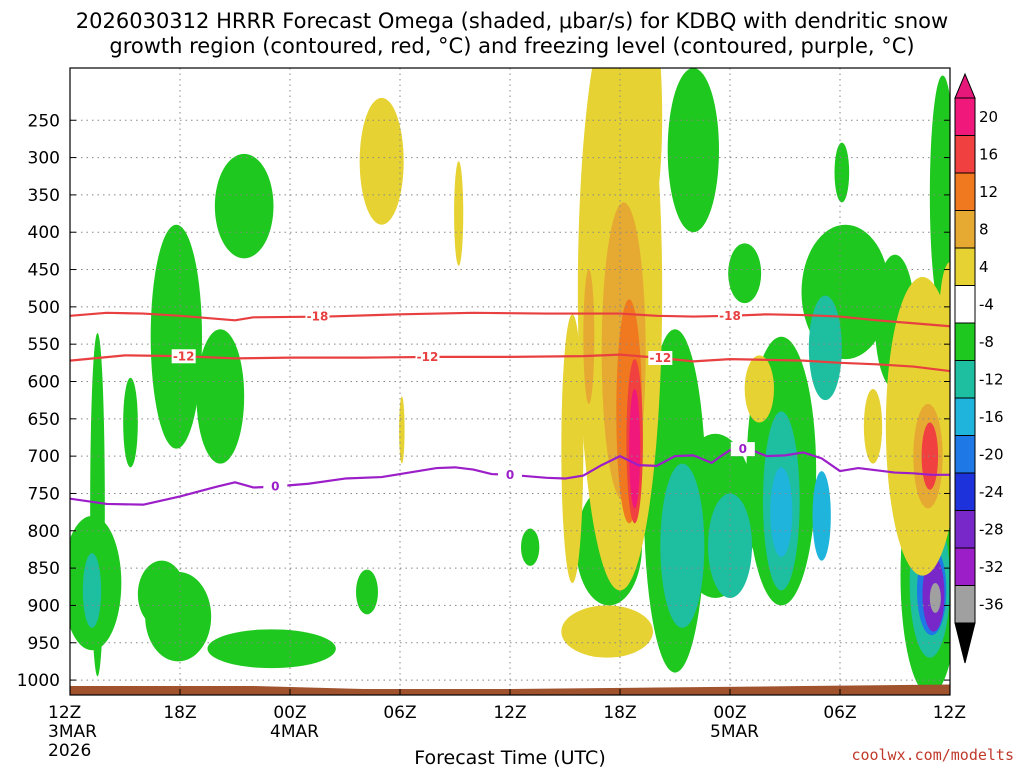 The width and height of the screenshot is (1024, 768). I want to click on contour-dgz-minus12, so click(510, 363).